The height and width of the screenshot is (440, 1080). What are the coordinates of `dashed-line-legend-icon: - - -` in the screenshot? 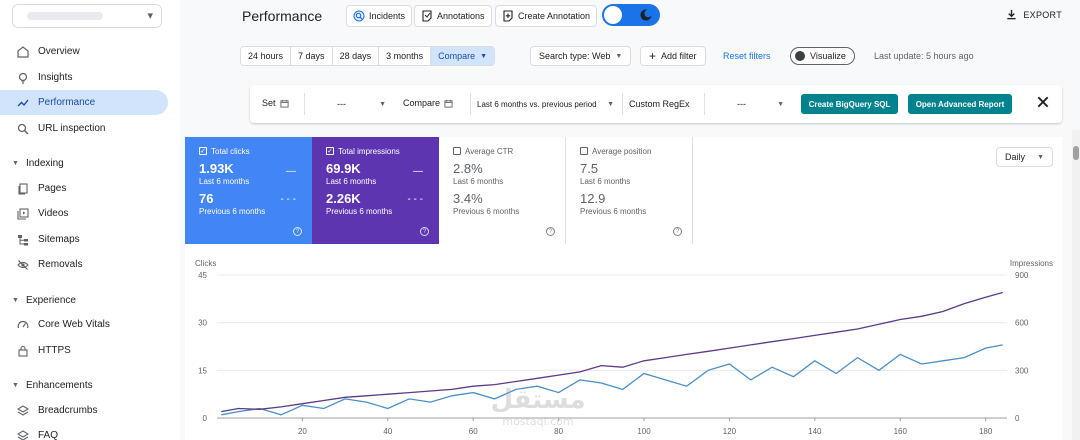 It's located at (288, 199).